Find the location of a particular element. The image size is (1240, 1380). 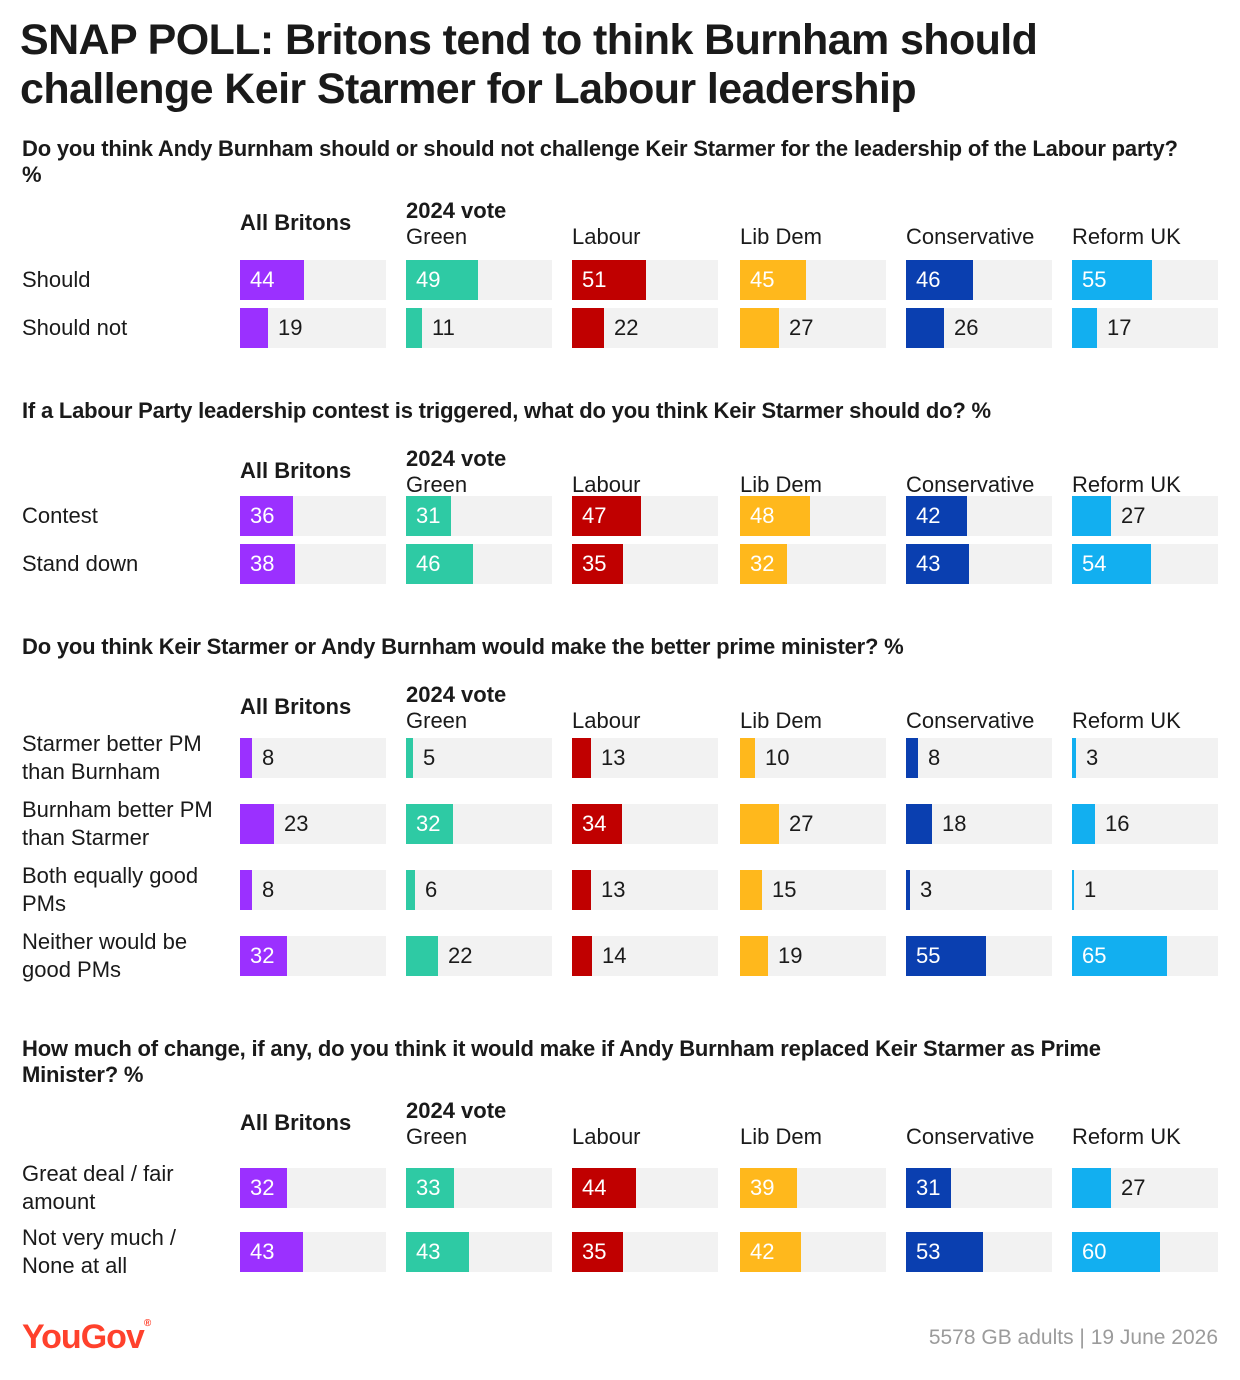

bar-track: 60 is located at coordinates (1145, 1252).